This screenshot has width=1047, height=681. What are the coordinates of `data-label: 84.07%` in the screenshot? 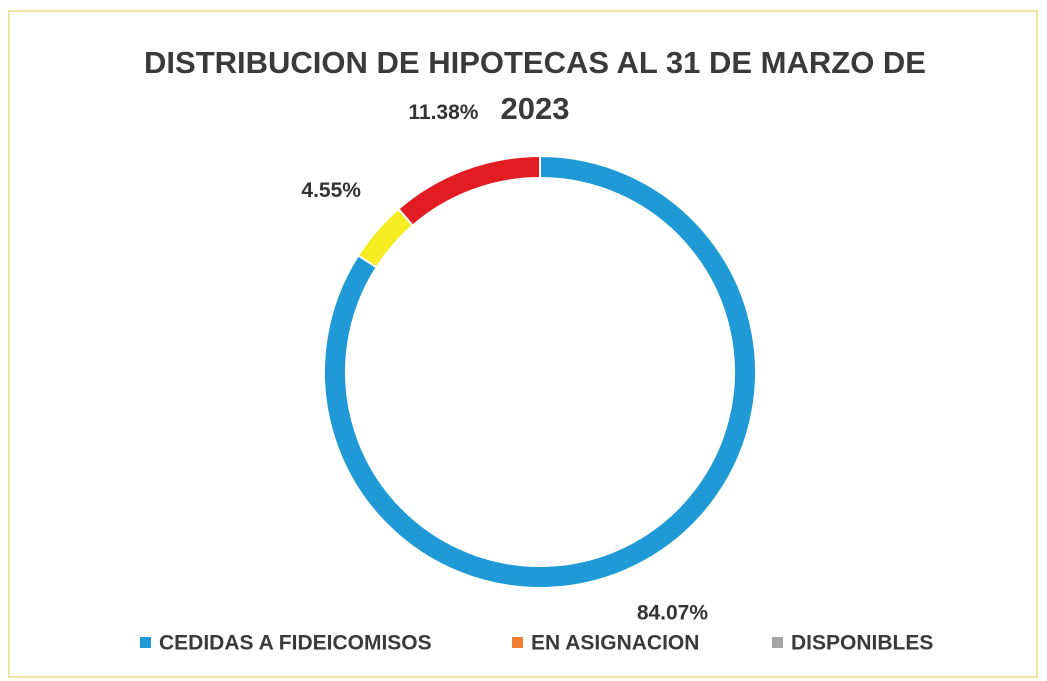 It's located at (673, 613).